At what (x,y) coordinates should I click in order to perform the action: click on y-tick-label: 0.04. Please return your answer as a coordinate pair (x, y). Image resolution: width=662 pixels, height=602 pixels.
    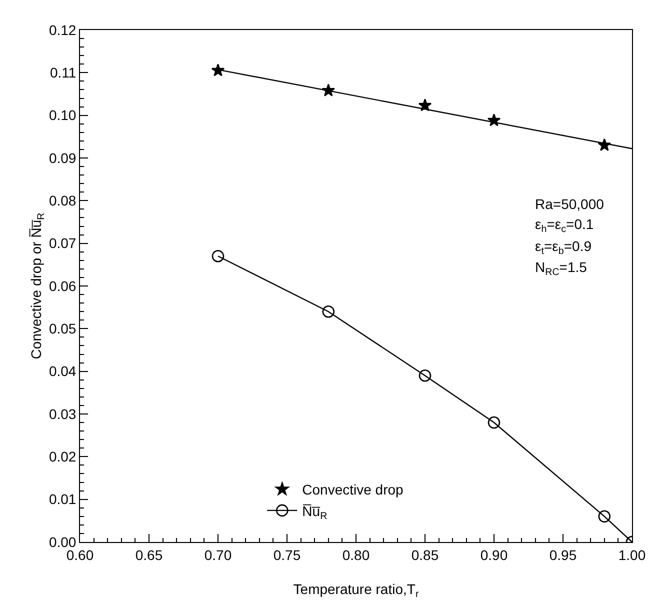
    Looking at the image, I should click on (62, 371).